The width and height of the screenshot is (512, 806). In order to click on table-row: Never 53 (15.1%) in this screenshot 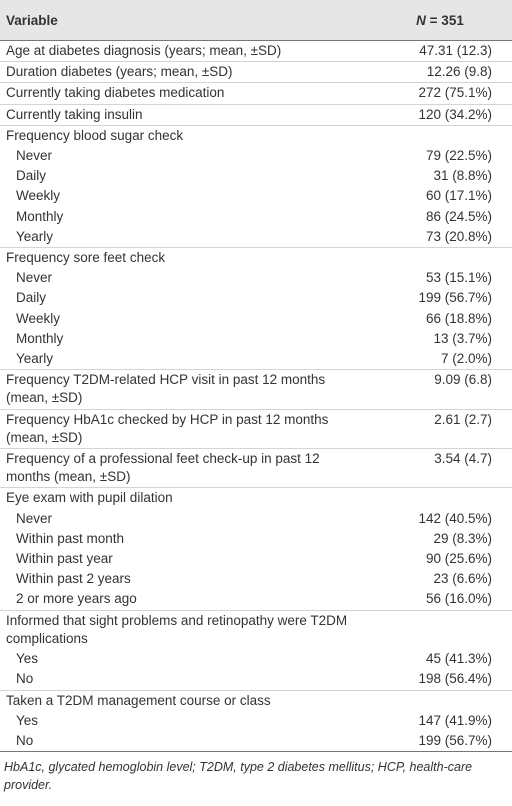, I will do `click(256, 278)`.